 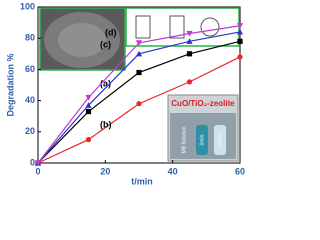 I want to click on series-label: (d), so click(x=111, y=32).